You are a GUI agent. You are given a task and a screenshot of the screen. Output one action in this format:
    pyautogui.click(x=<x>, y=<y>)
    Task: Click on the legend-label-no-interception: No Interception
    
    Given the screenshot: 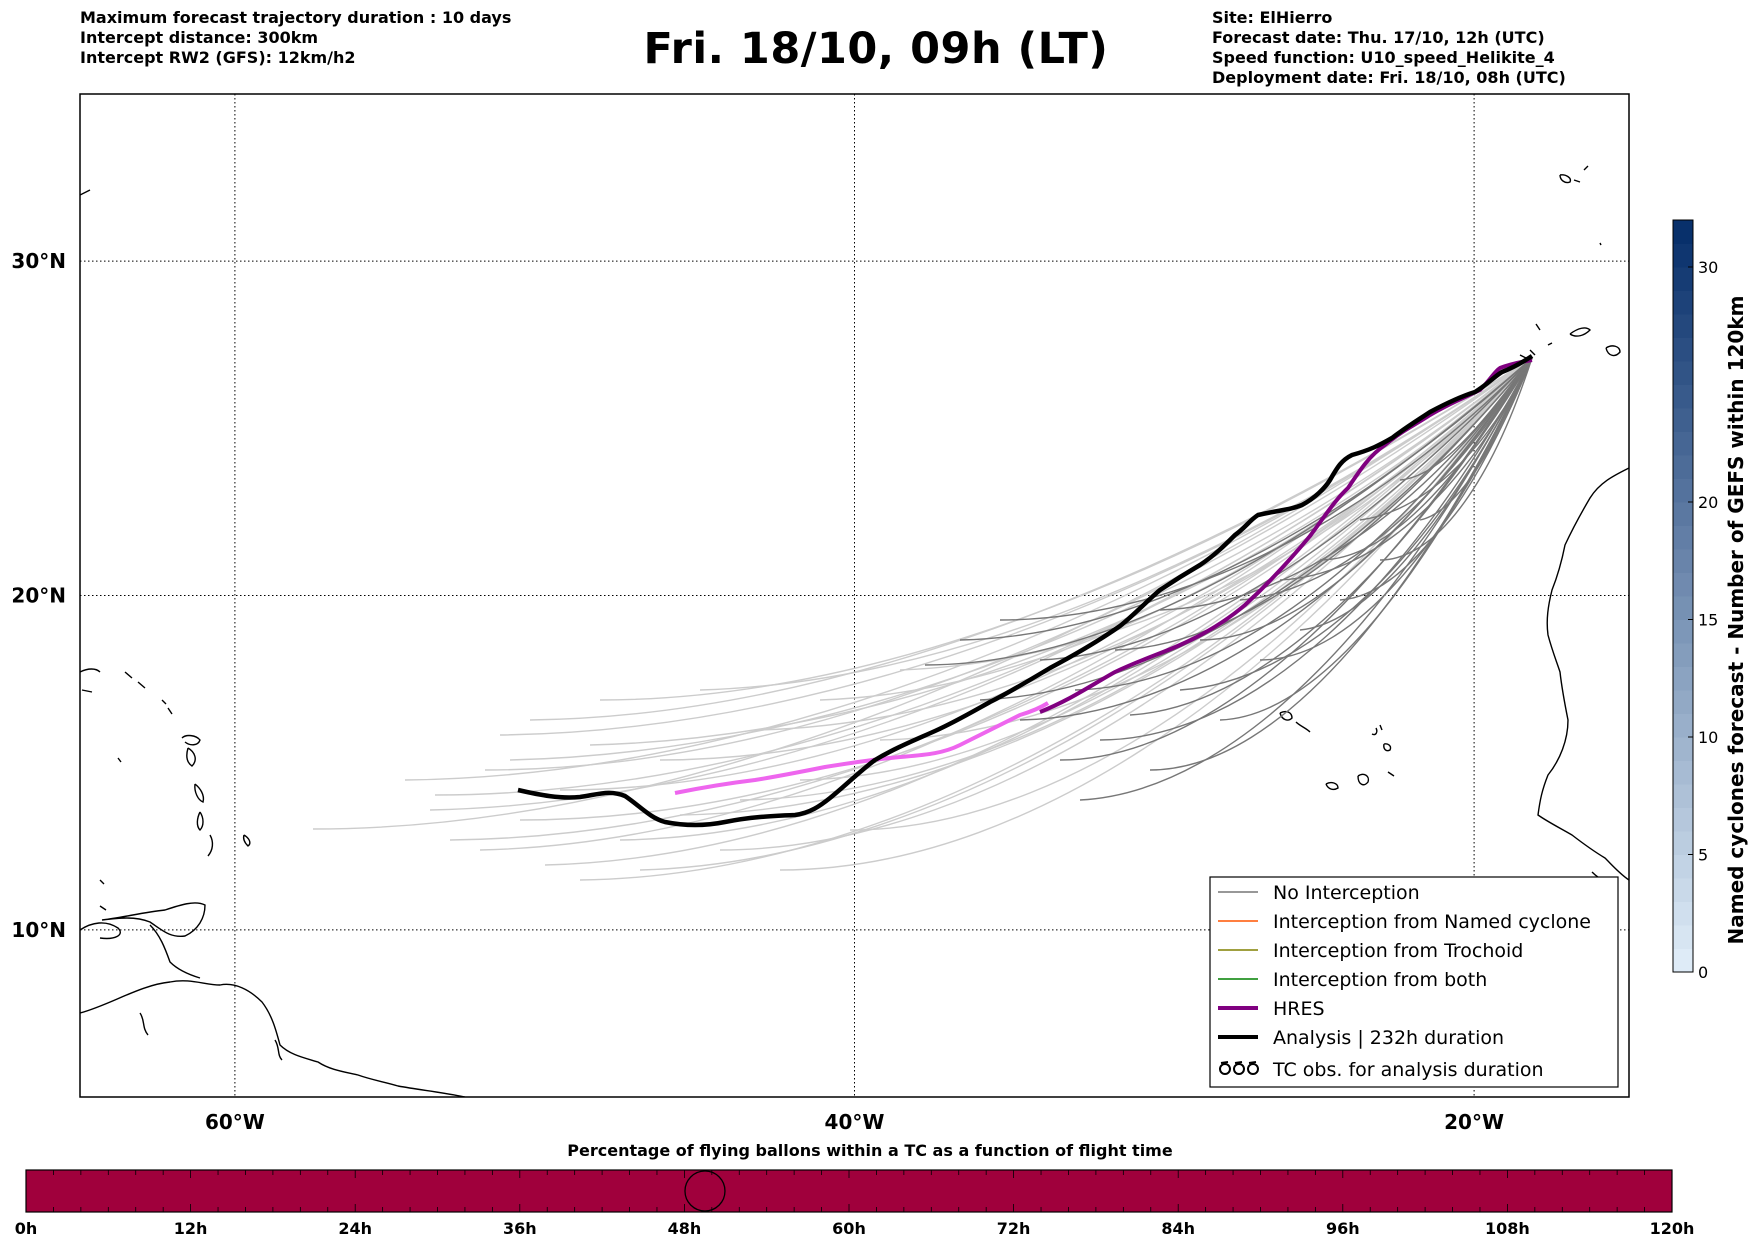 What is the action you would take?
    pyautogui.click(x=1346, y=893)
    